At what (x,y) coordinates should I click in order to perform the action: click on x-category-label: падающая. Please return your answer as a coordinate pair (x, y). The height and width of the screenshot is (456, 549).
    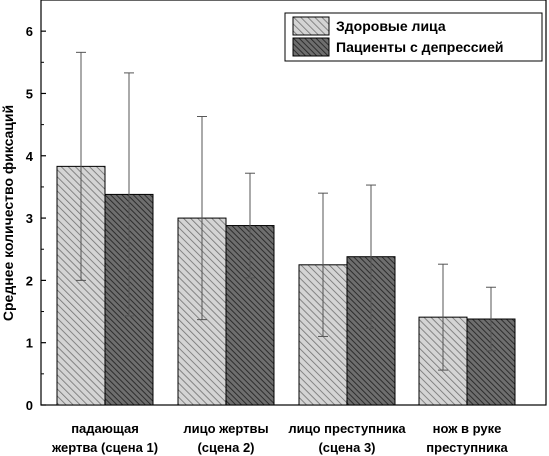
    Looking at the image, I should click on (105, 428).